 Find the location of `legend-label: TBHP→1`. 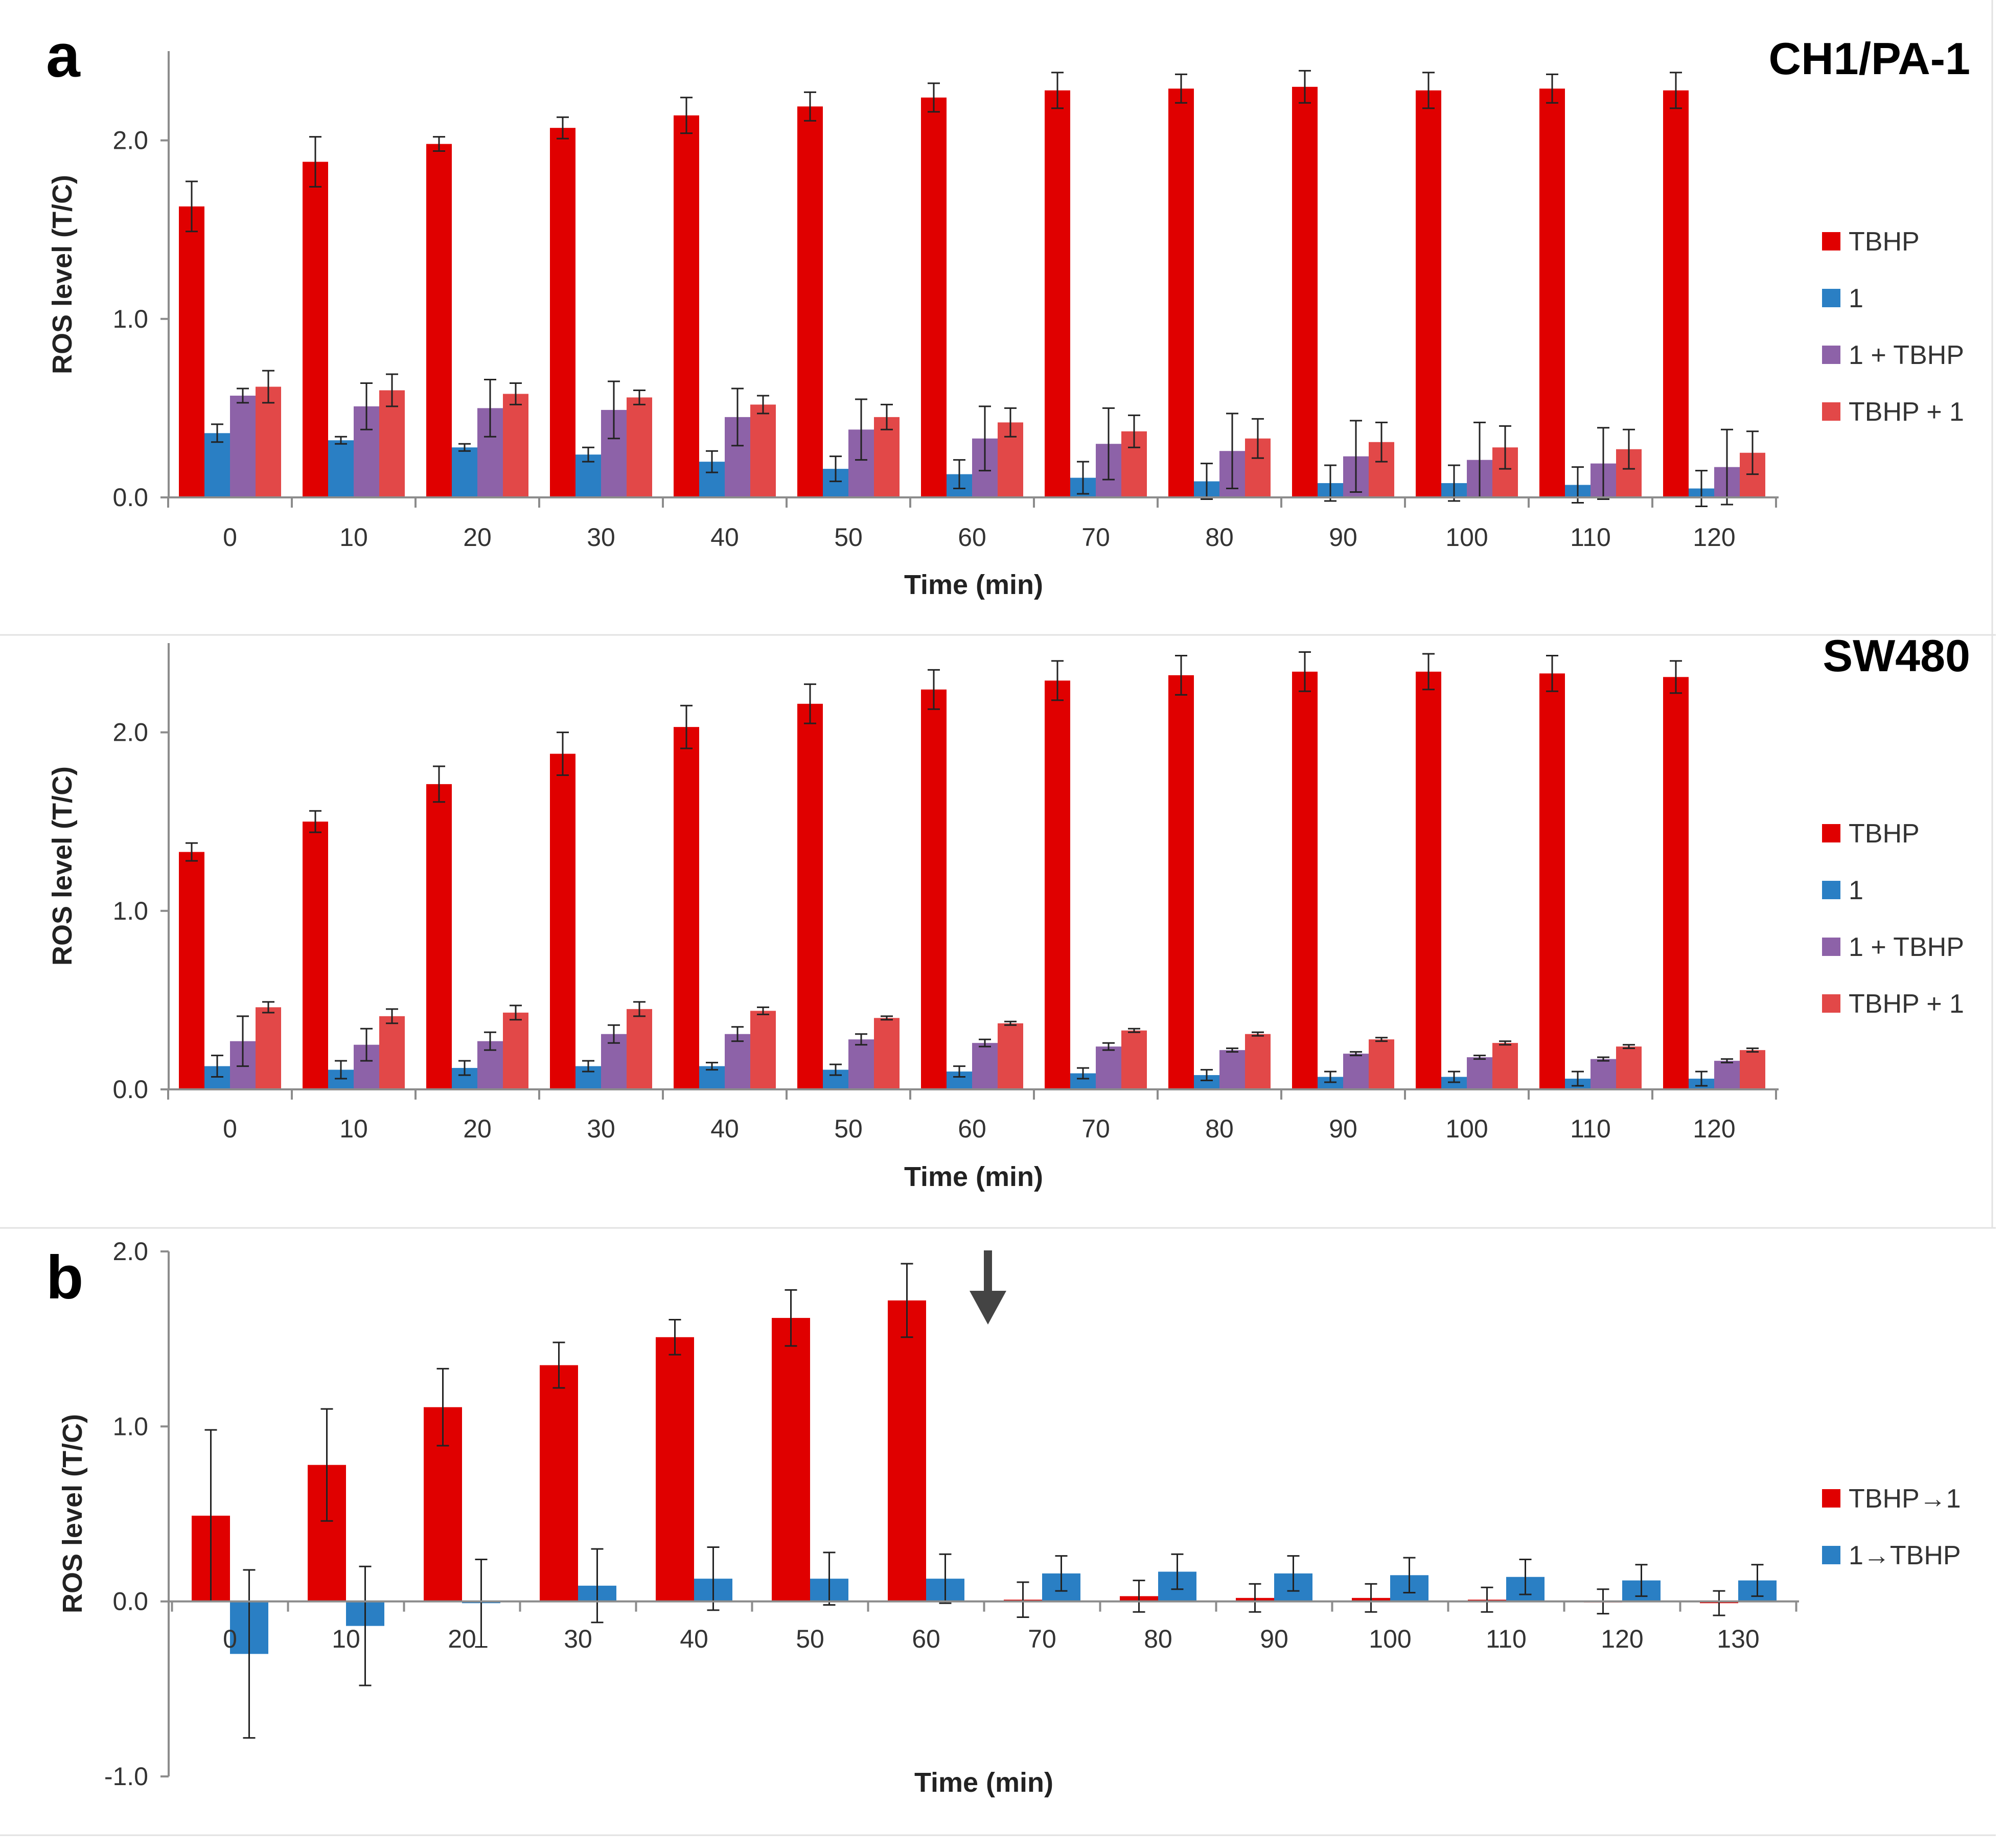

legend-label: TBHP→1 is located at coordinates (1905, 1499).